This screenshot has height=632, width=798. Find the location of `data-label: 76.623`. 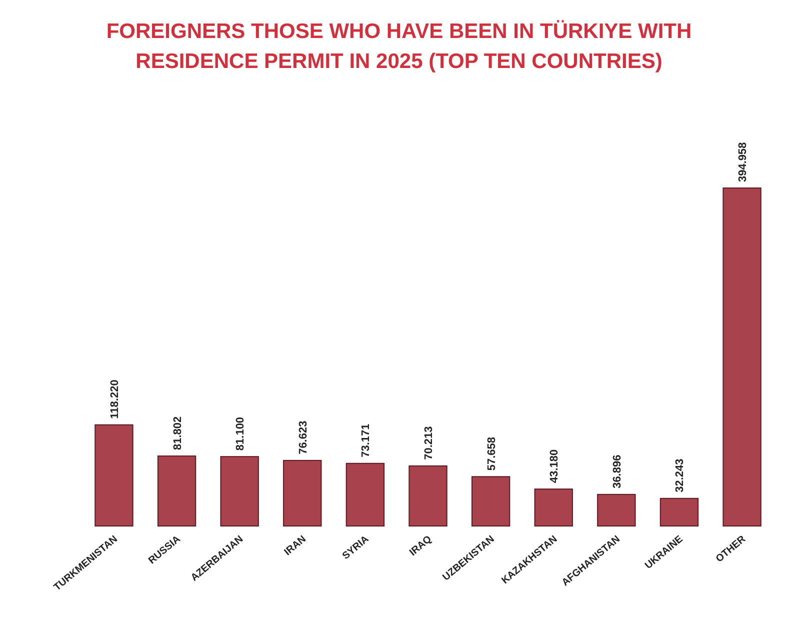

data-label: 76.623 is located at coordinates (303, 437).